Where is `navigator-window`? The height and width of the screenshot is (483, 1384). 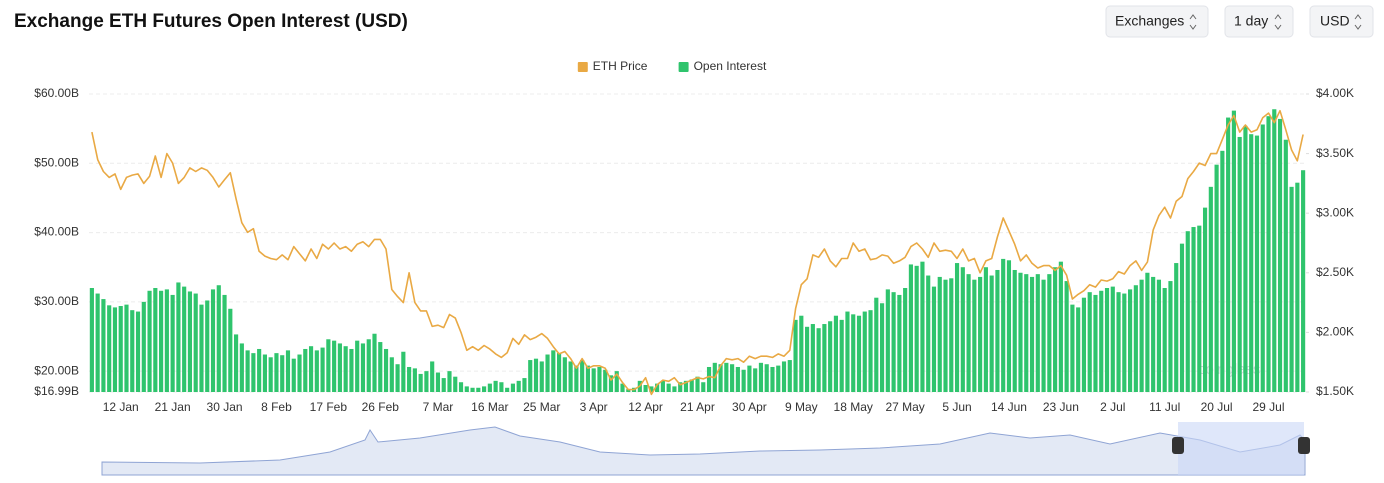 navigator-window is located at coordinates (1241, 448).